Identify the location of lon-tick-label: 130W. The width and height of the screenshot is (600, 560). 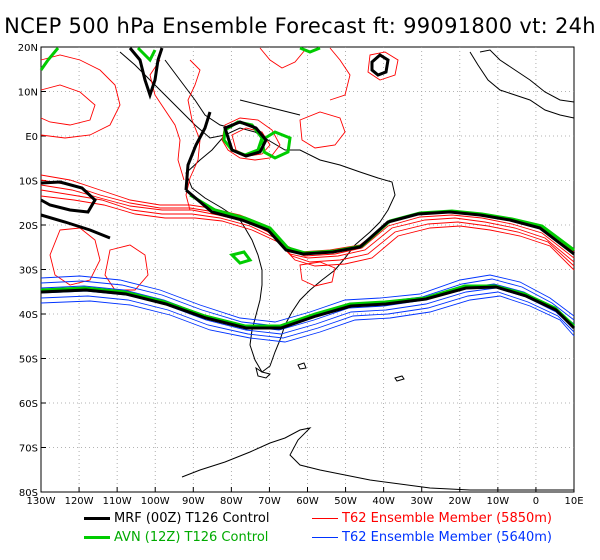
(41, 501).